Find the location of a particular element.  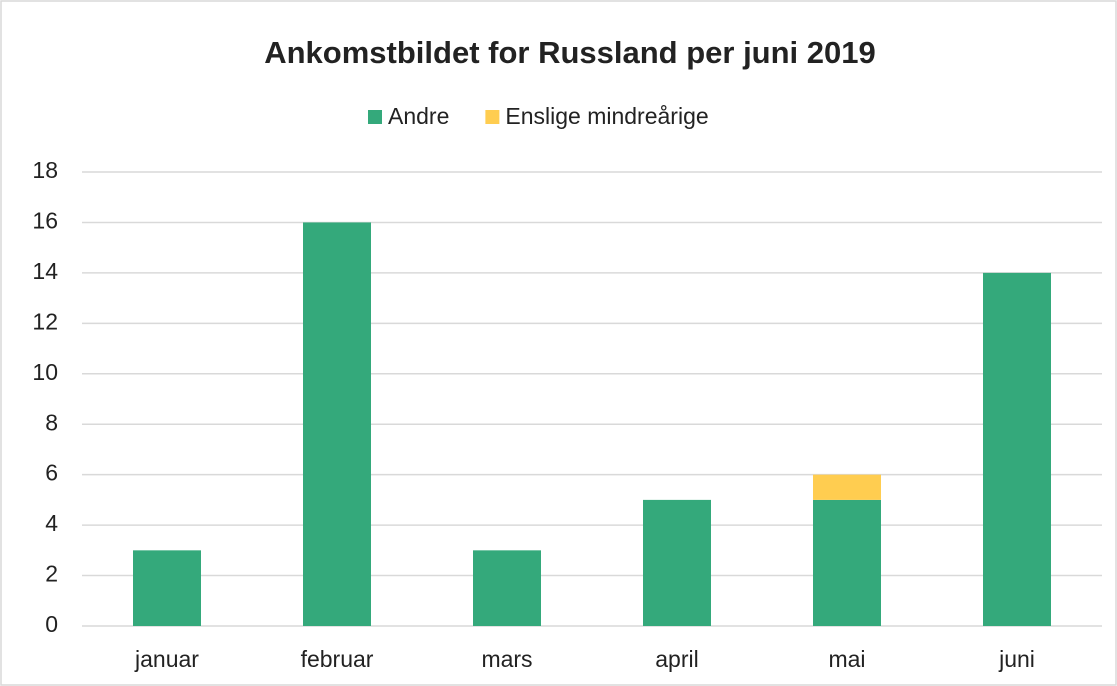

y-tick-label: 10 is located at coordinates (45, 372).